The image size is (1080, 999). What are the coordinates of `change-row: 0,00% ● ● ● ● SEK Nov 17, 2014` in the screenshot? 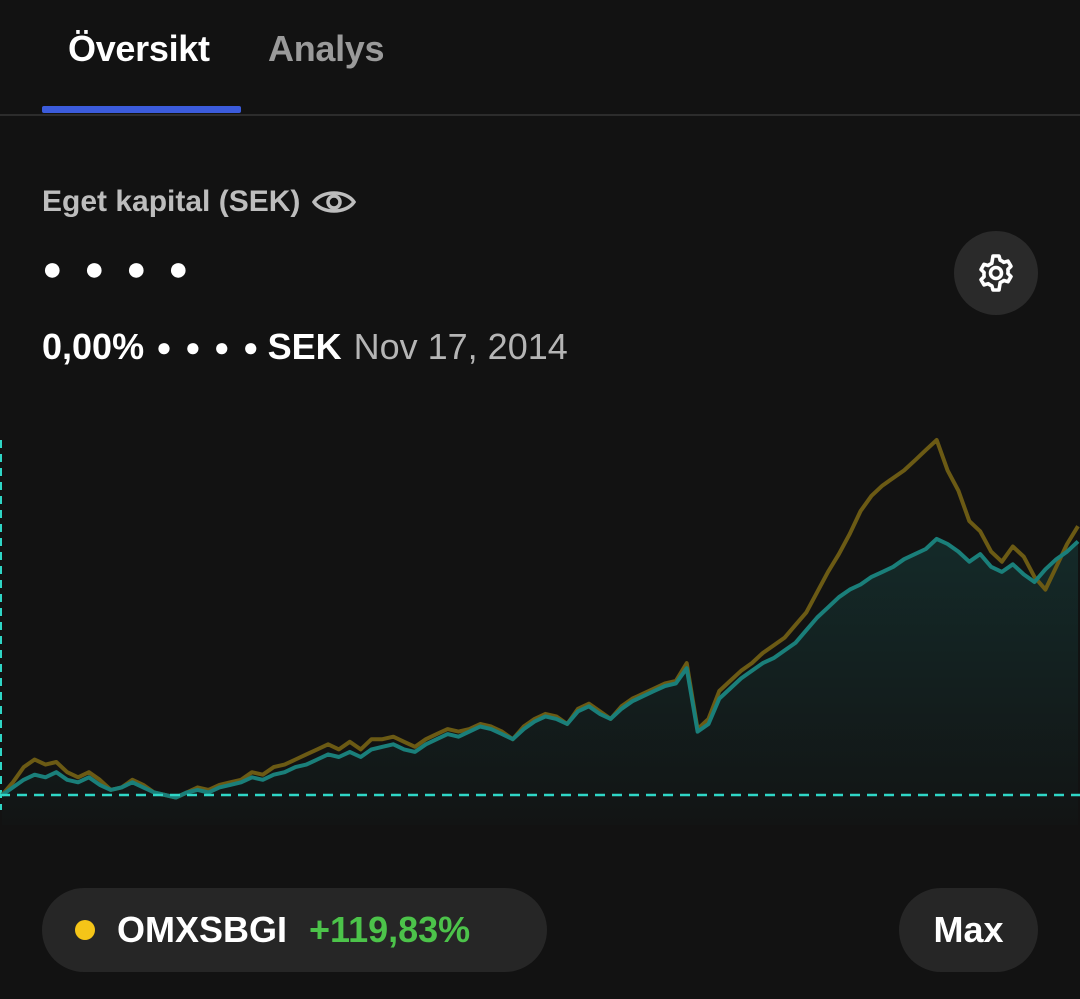 It's located at (305, 347).